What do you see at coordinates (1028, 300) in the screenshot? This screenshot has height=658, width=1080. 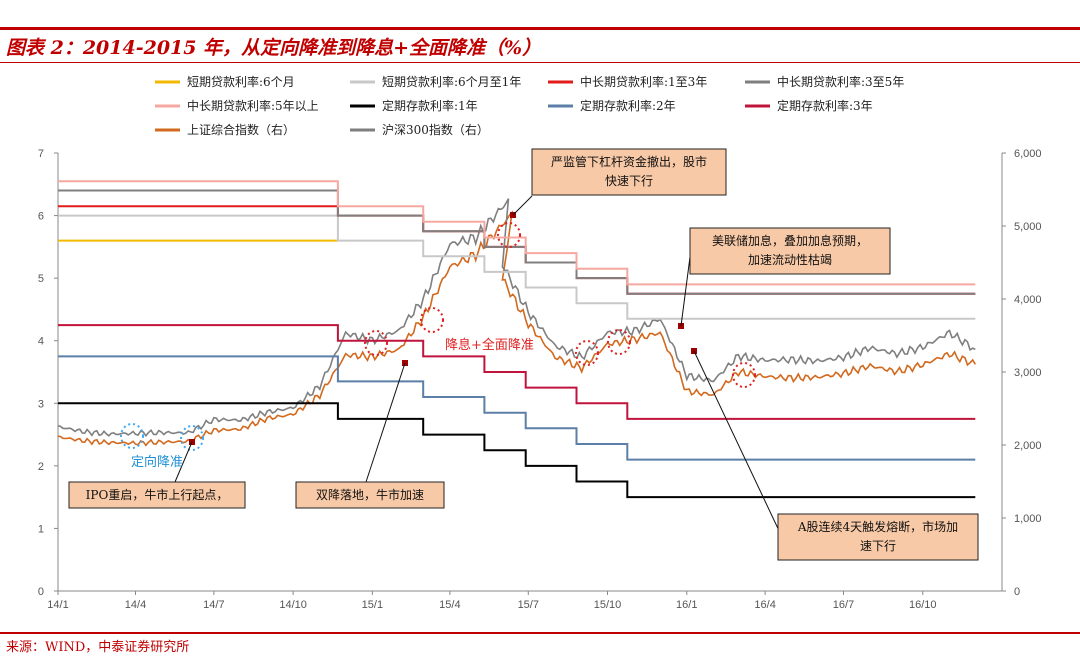 I see `right-tick-label: 4,000` at bounding box center [1028, 300].